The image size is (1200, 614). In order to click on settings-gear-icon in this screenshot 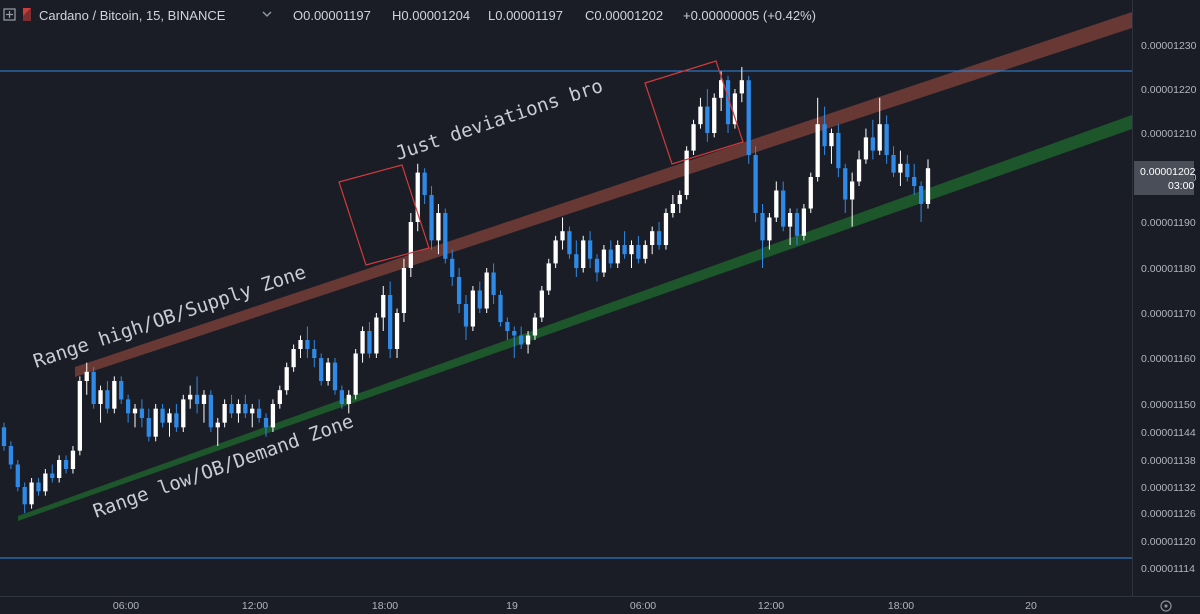, I will do `click(1166, 606)`.